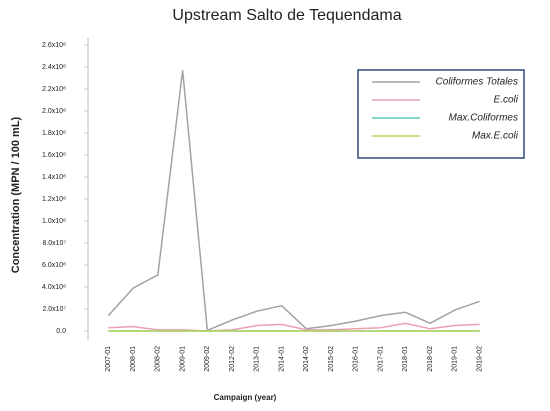  Describe the element at coordinates (479, 359) in the screenshot. I see `x-tick-label: 2019-02` at that location.